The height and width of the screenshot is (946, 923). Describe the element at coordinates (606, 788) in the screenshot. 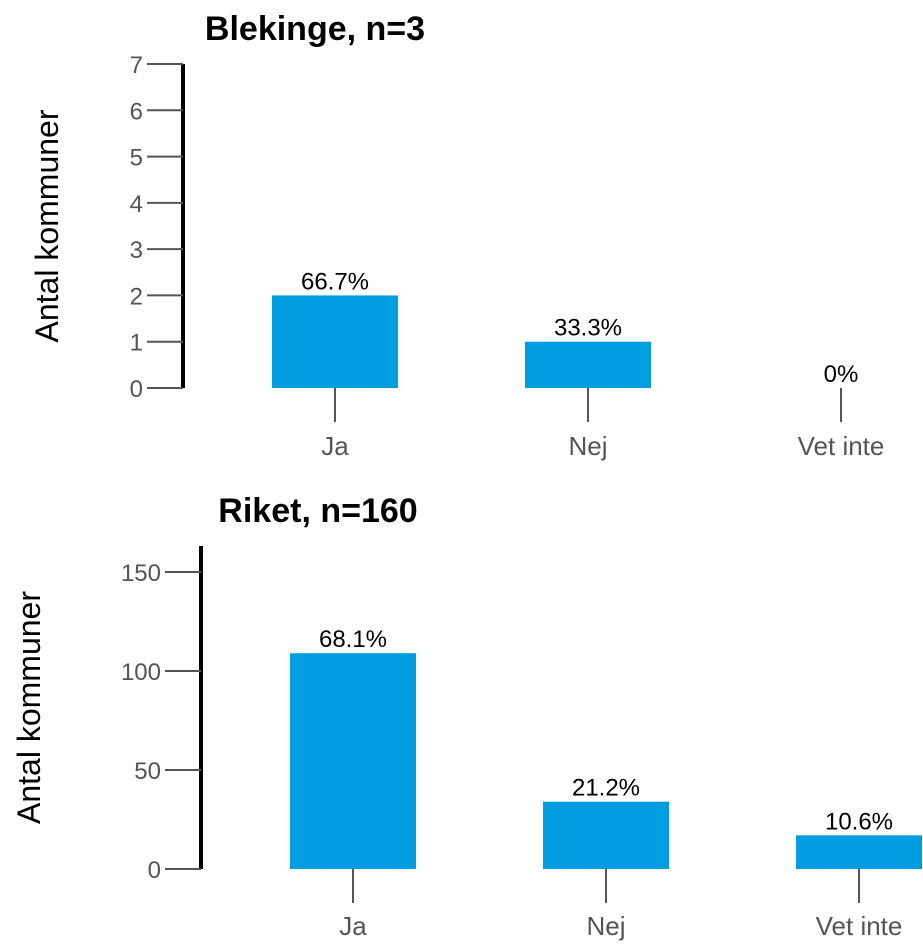

I see `data-label: 21.2%` at that location.